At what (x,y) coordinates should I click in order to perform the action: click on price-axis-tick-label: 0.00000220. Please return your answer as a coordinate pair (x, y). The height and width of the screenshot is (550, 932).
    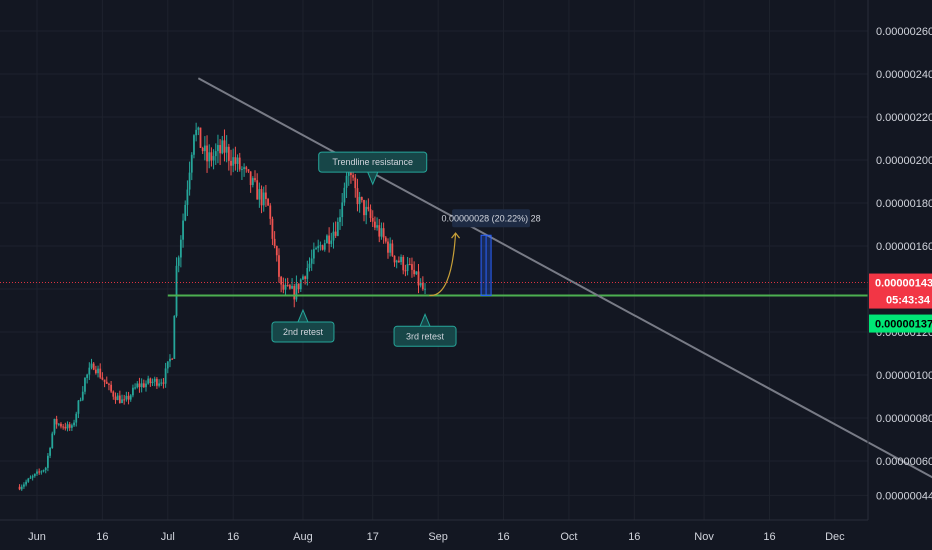
    Looking at the image, I should click on (904, 118).